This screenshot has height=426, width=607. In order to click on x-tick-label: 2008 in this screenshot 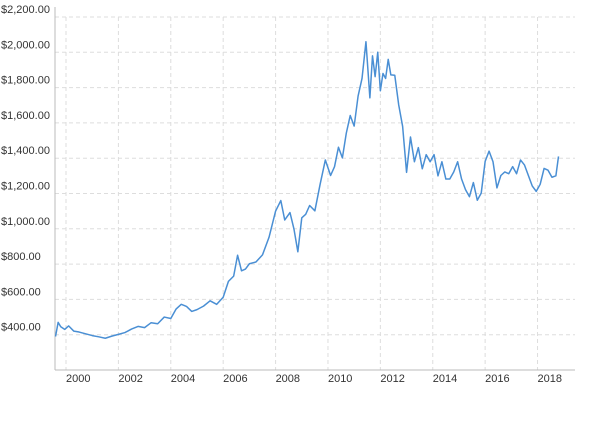, I will do `click(288, 379)`.